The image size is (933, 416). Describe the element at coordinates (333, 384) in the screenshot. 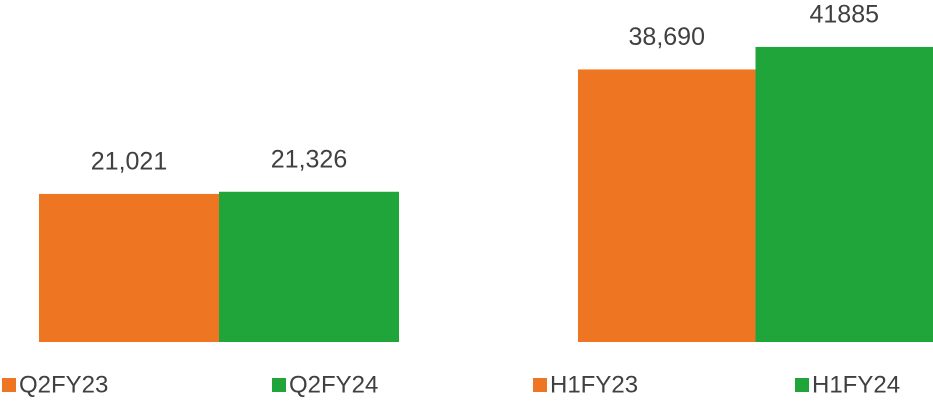

I see `legend-label: Q2FY24` at that location.